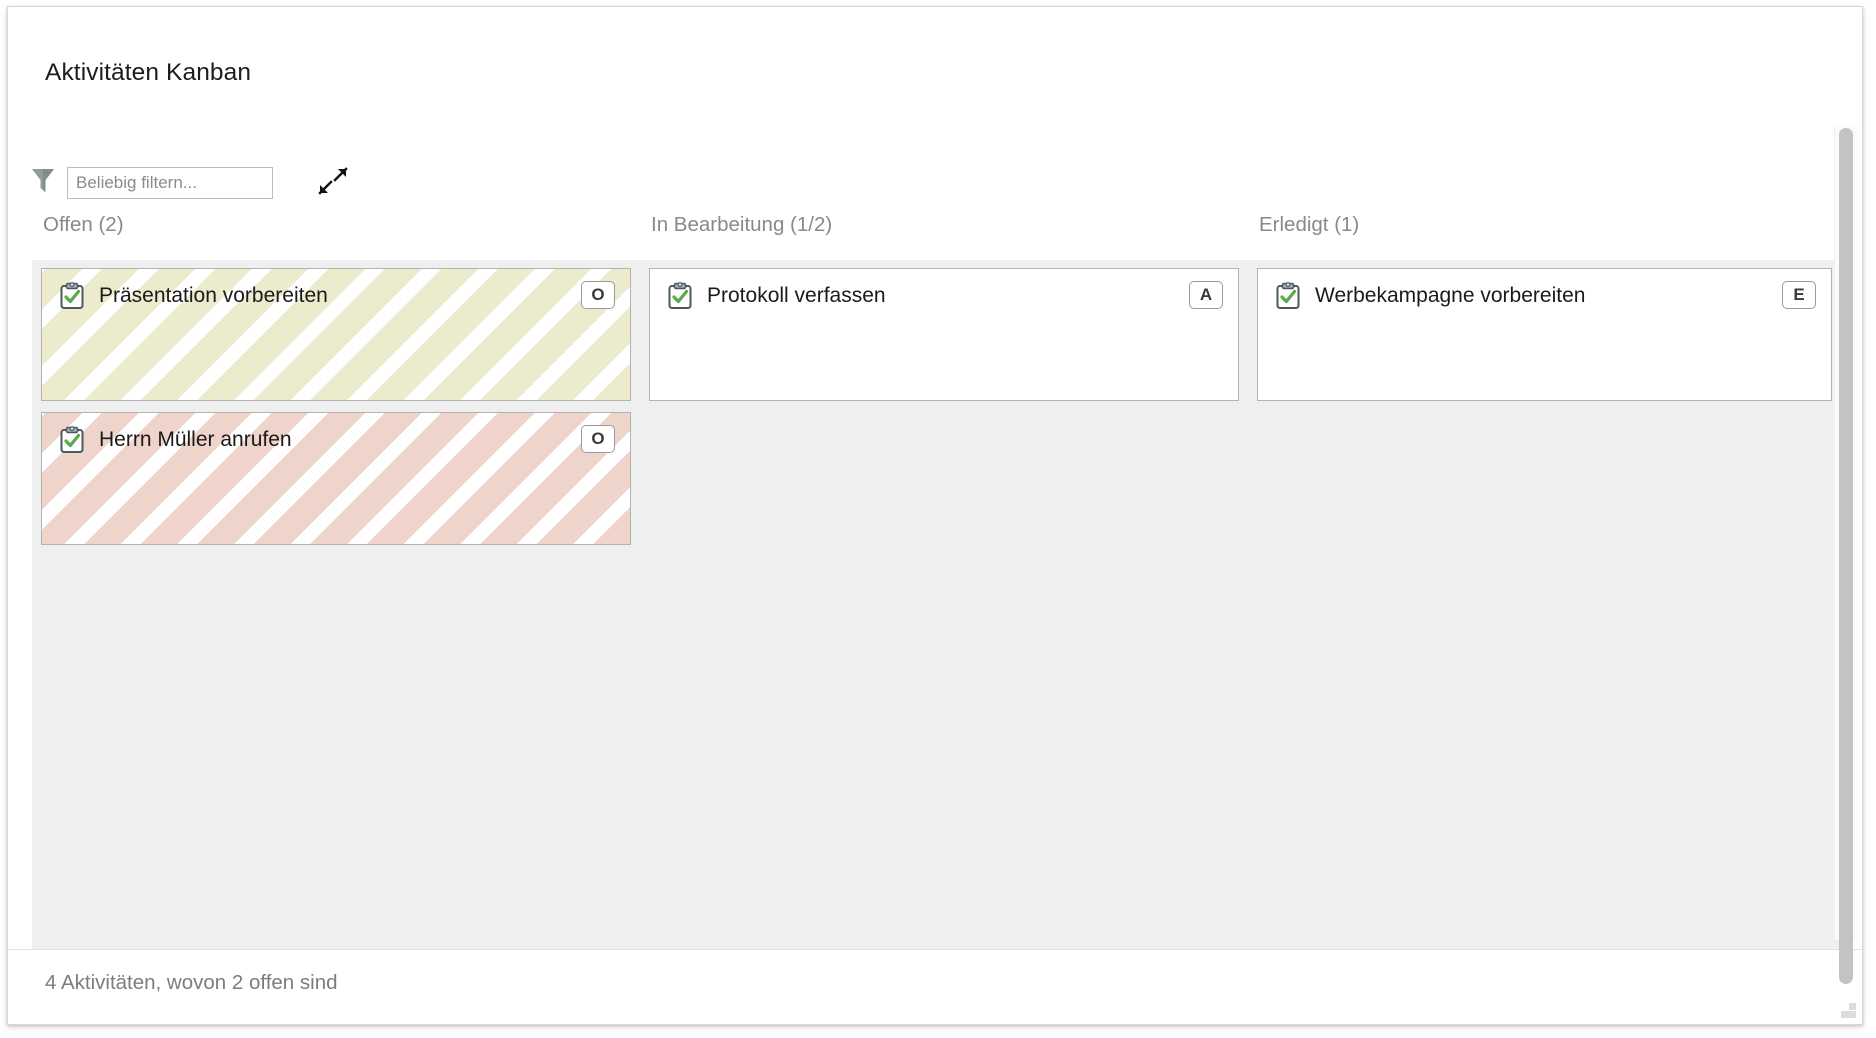  What do you see at coordinates (336, 478) in the screenshot?
I see `kanban-card: Herrn Müller anrufen O` at bounding box center [336, 478].